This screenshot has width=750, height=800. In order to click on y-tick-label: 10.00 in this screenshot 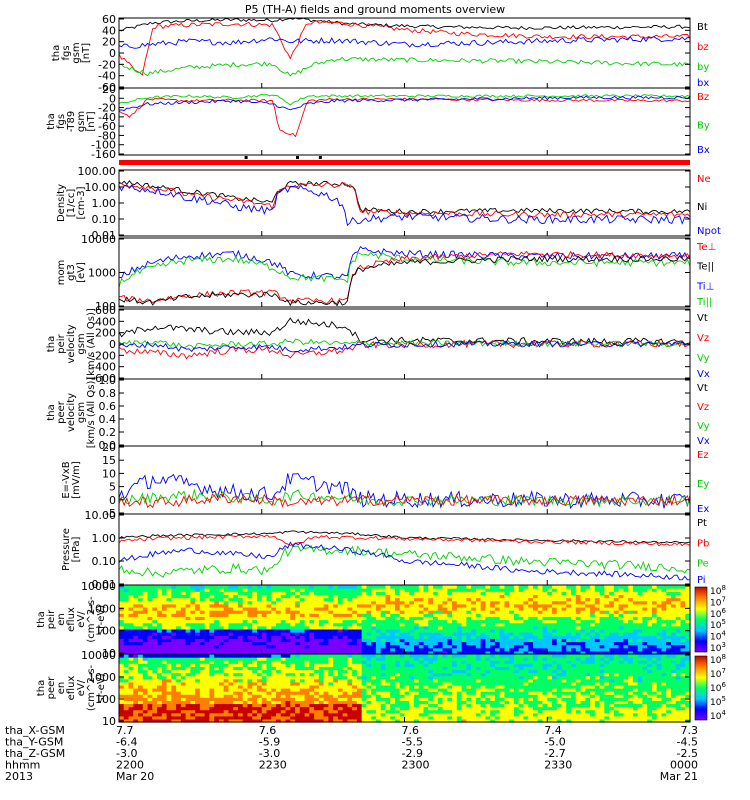, I will do `click(101, 515)`.